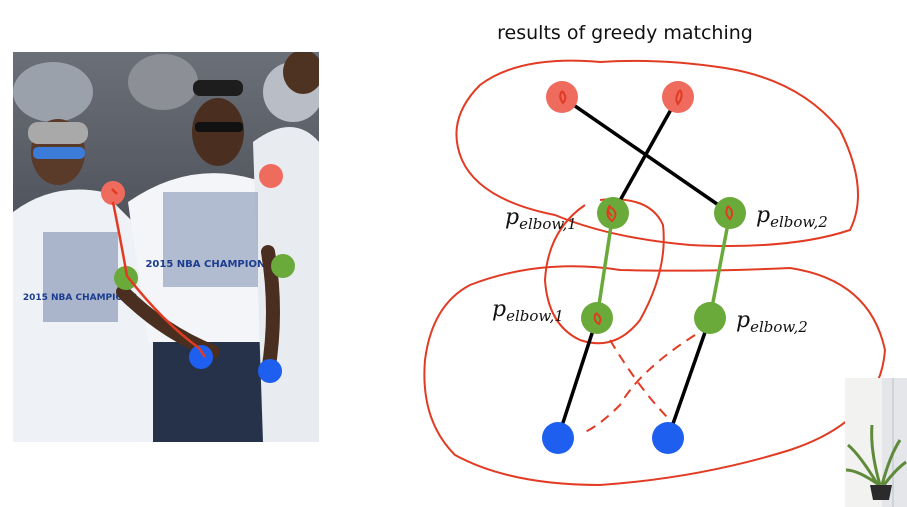  Describe the element at coordinates (113, 193) in the screenshot. I see `photo-shoulder-left` at that location.